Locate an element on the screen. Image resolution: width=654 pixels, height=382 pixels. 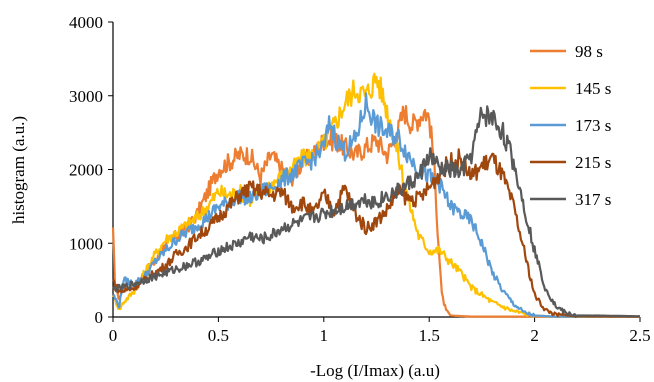
y-tick-label: 1000 is located at coordinates (86, 243).